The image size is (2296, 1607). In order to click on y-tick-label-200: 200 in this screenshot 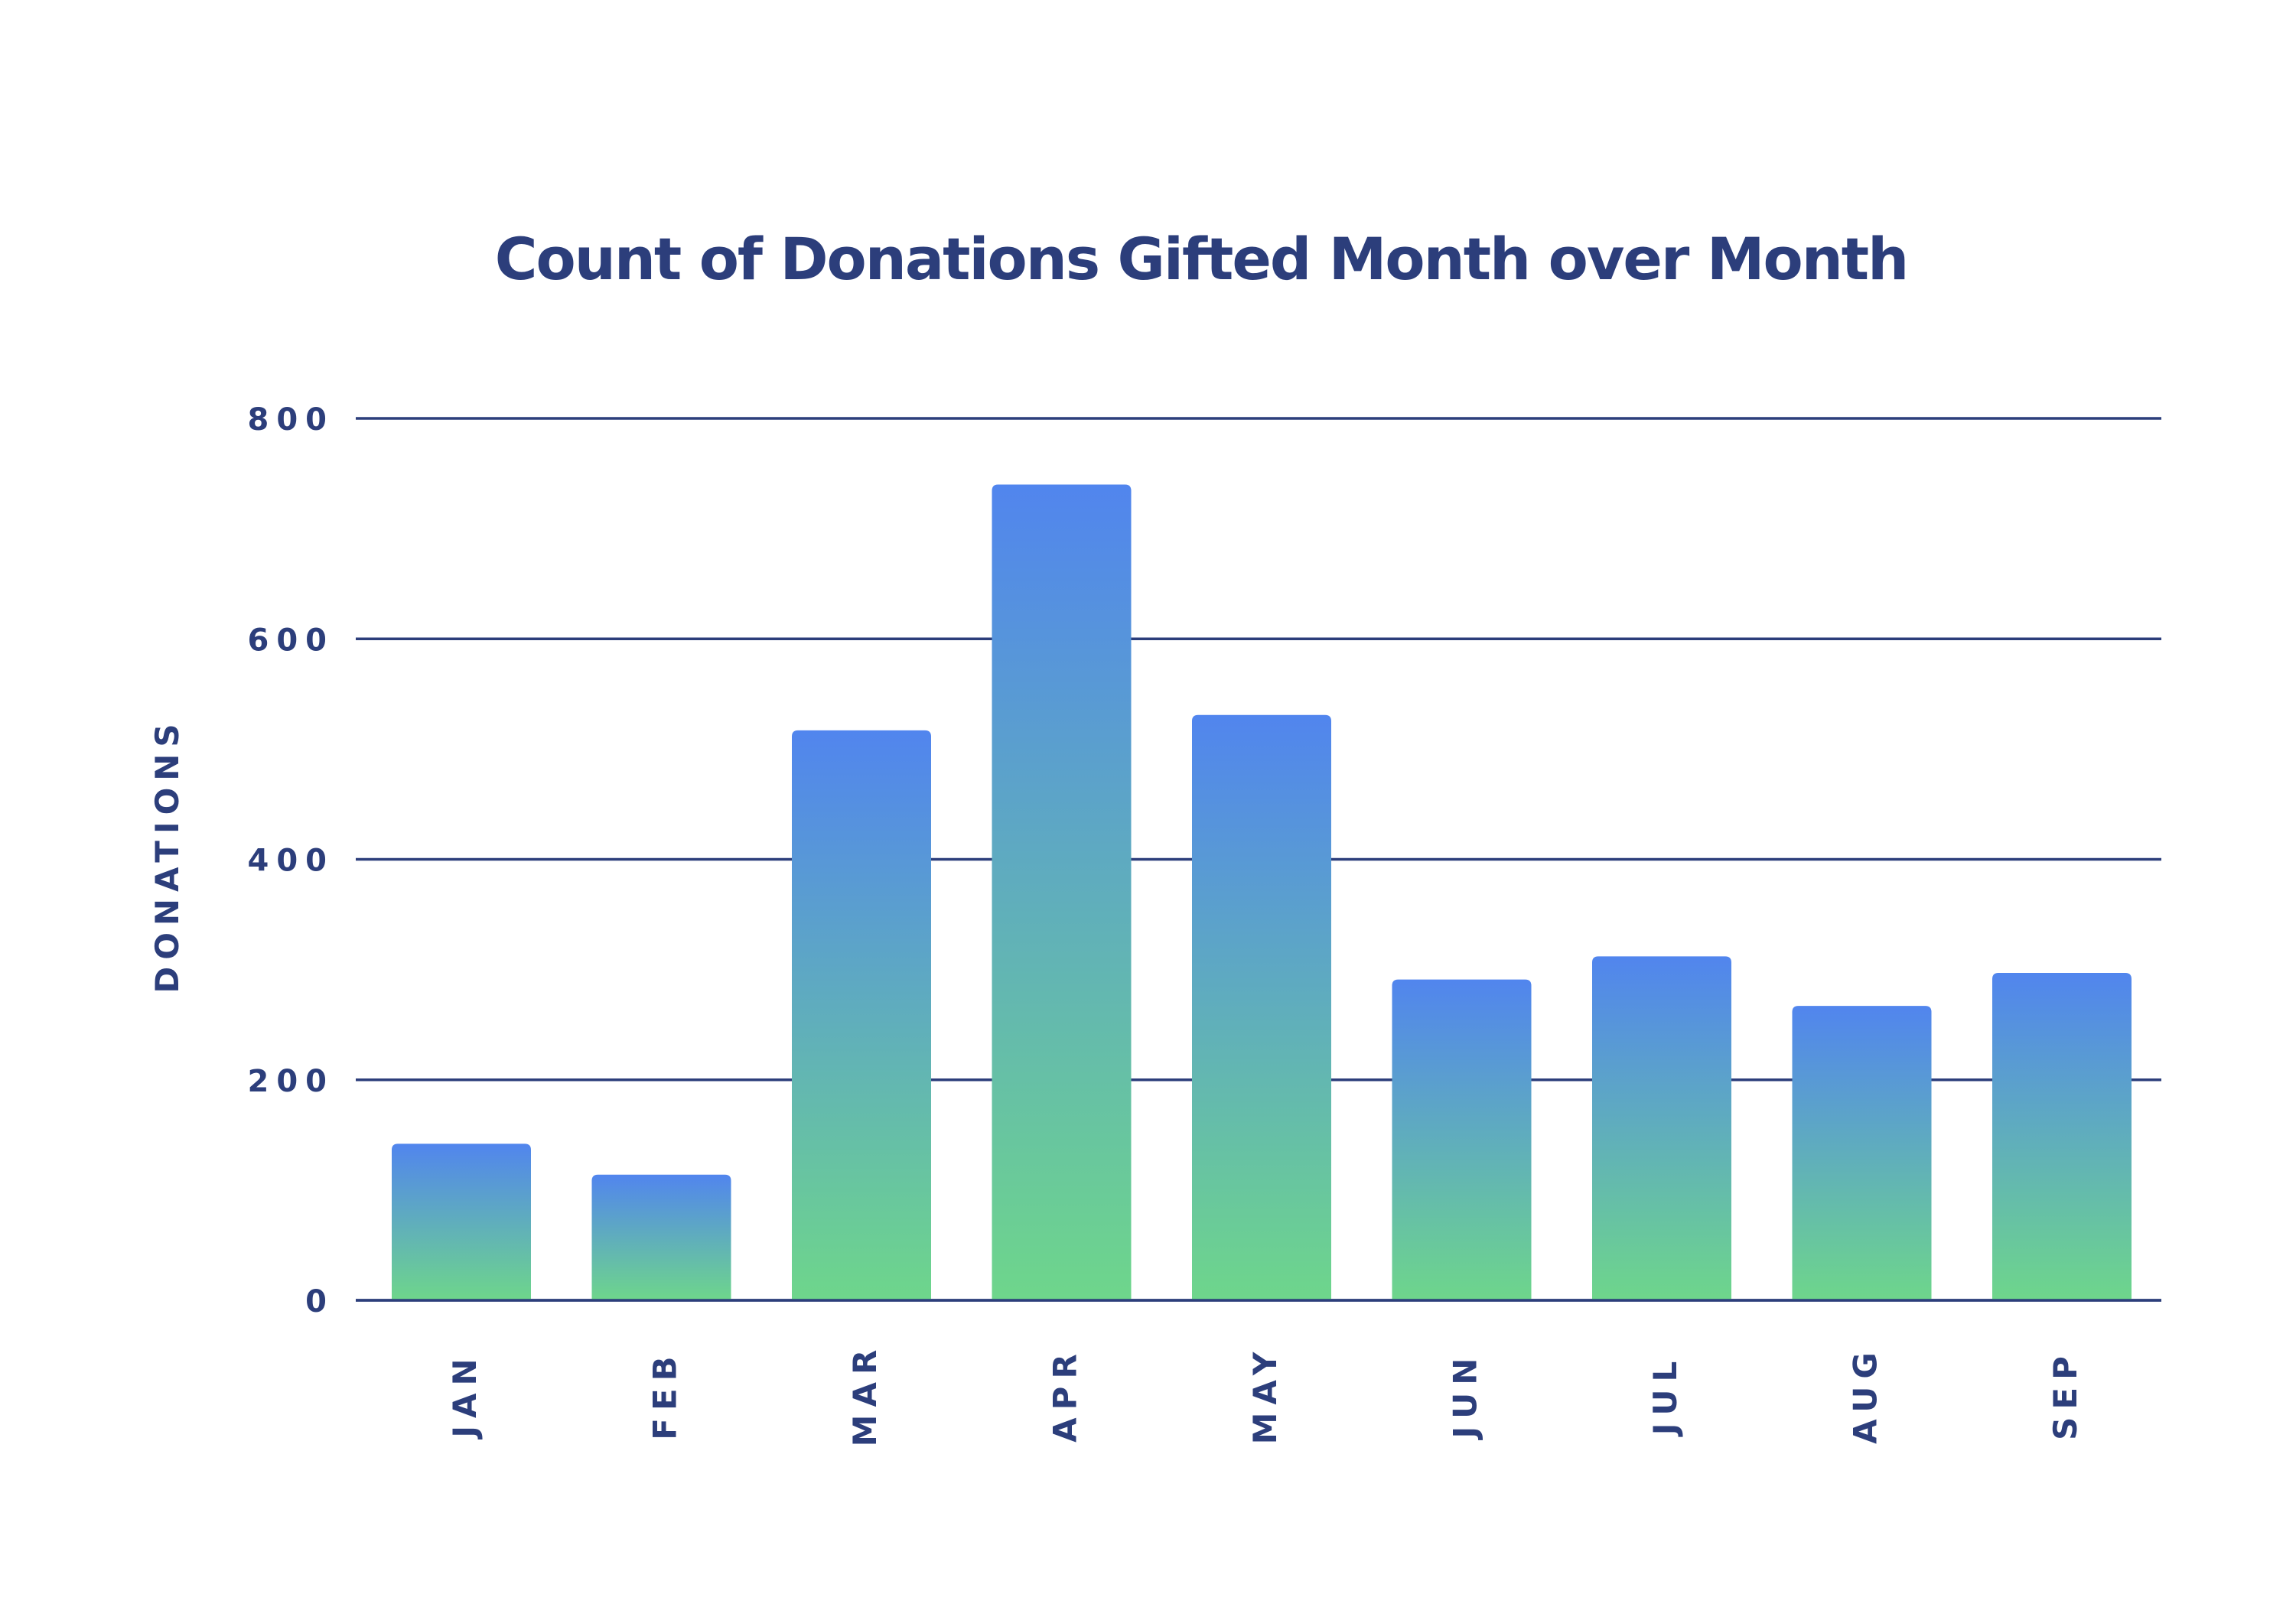, I will do `click(292, 1081)`.